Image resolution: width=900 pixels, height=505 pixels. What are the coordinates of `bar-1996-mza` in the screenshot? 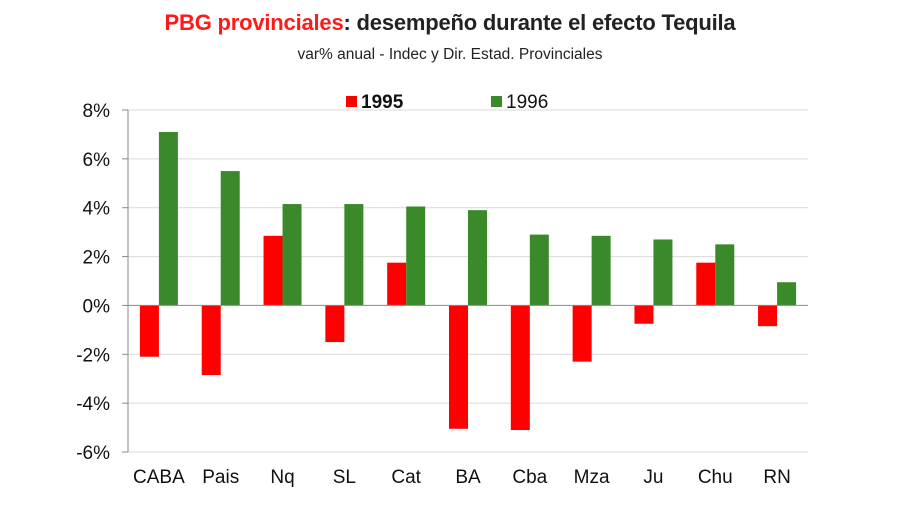 It's located at (601, 270).